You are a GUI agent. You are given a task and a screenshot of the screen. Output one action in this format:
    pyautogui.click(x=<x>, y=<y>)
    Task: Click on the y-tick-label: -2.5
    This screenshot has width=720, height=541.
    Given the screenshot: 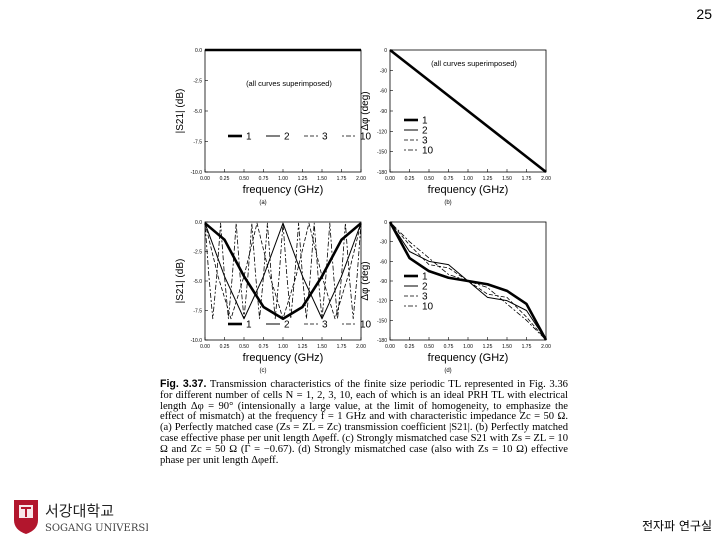 What is the action you would take?
    pyautogui.click(x=197, y=253)
    